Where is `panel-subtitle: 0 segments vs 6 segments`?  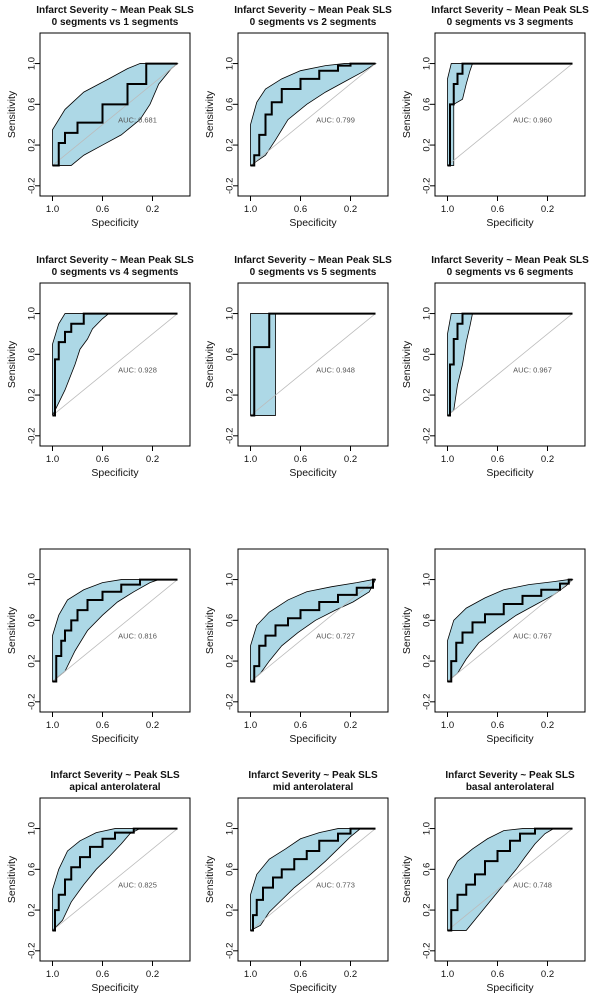 panel-subtitle: 0 segments vs 6 segments is located at coordinates (510, 272).